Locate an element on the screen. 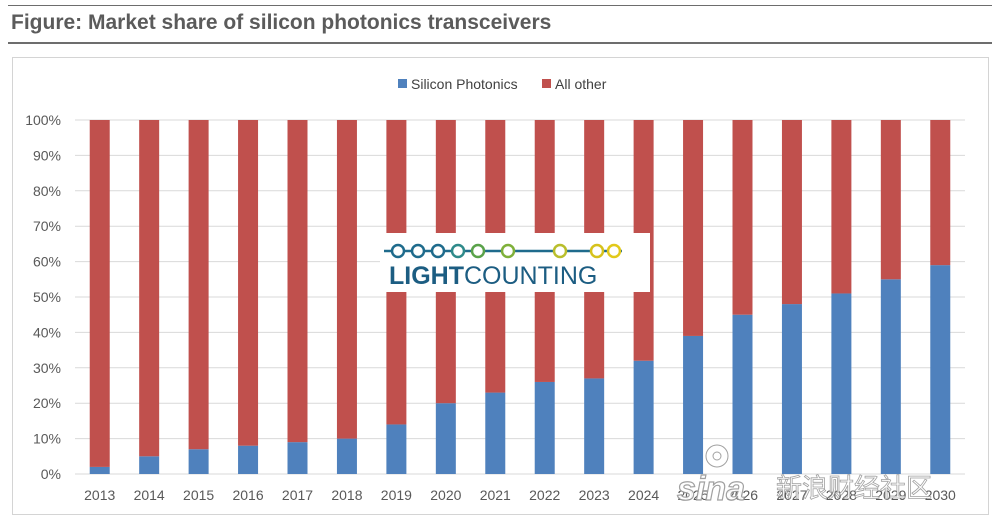 This screenshot has height=522, width=1000. y-tick-label: 50% is located at coordinates (47, 297).